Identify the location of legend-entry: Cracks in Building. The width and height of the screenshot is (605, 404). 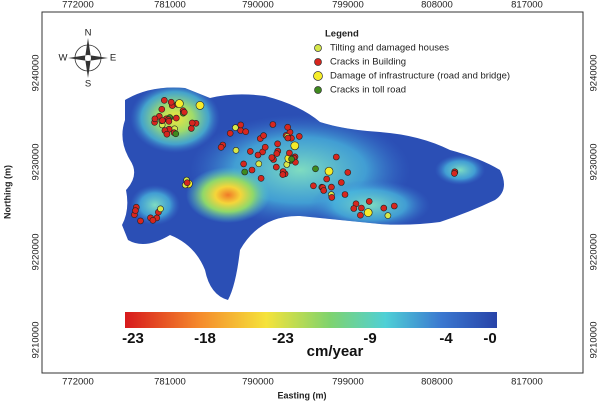
(368, 62).